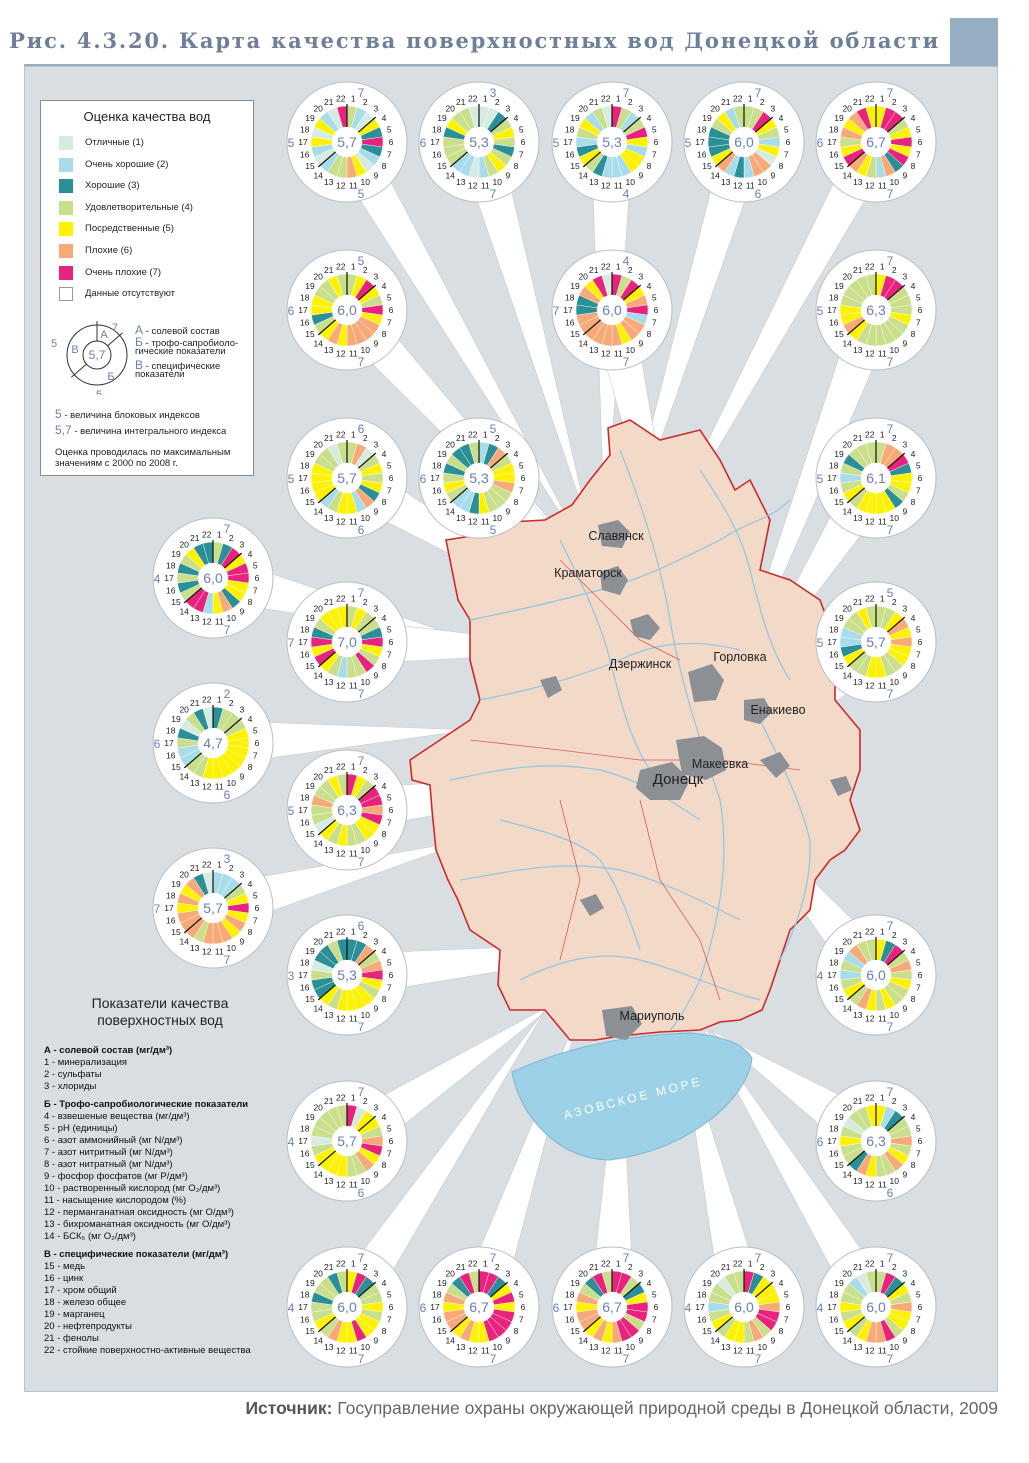  I want to click on integral-index: 5,3, so click(612, 142).